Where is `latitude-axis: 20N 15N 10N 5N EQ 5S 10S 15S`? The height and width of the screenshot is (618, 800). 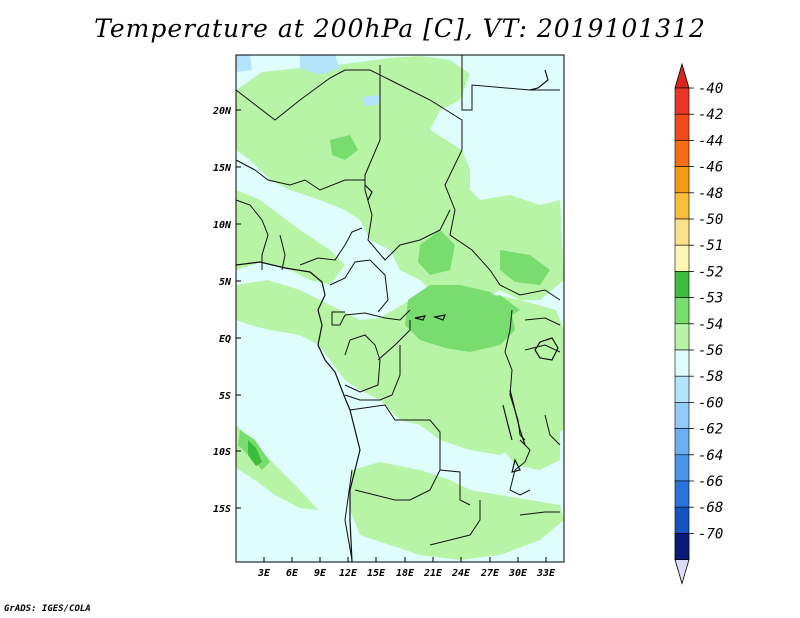
latitude-axis: 20N 15N 10N 5N EQ 5S 10S 15S is located at coordinates (226, 310).